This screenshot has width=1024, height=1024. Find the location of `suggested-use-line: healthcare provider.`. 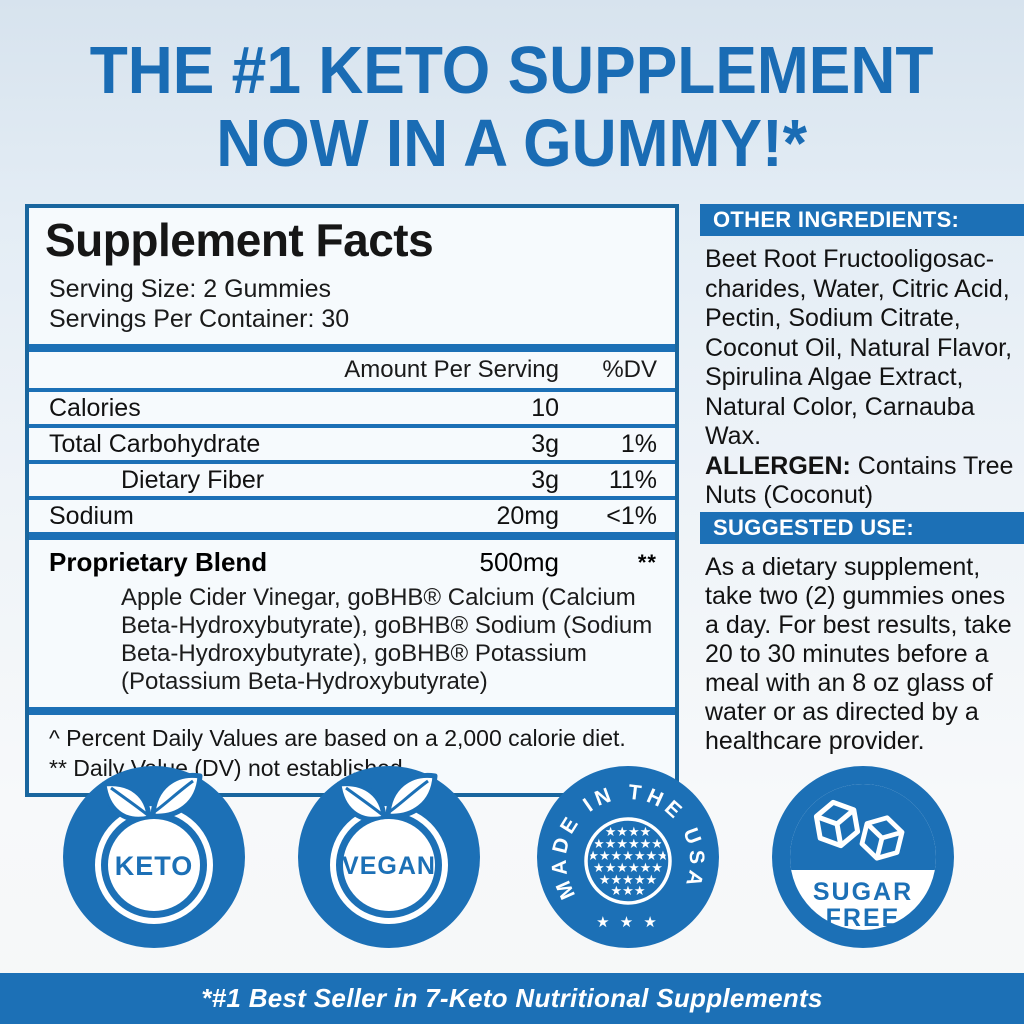

suggested-use-line: healthcare provider. is located at coordinates (815, 741).